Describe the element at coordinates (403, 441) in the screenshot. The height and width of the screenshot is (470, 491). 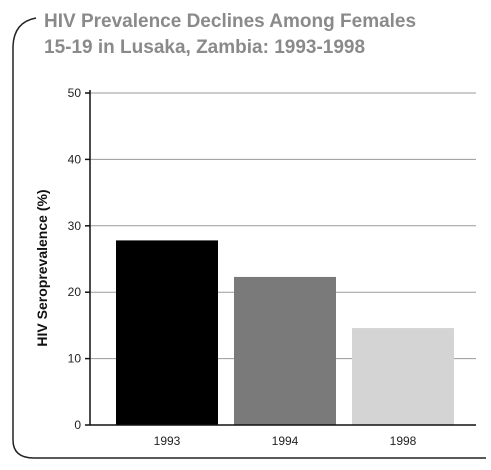
I see `x-tick-label: 1998` at that location.